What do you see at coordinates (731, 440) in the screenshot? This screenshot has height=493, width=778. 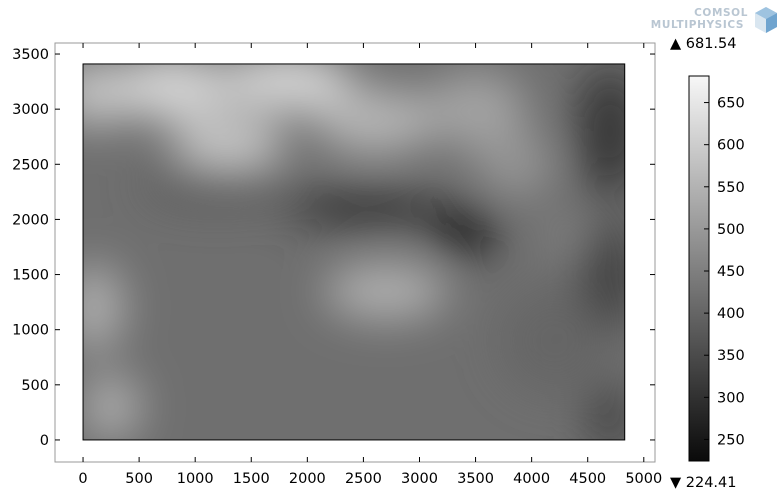 I see `colorbar-tick-label: 250` at bounding box center [731, 440].